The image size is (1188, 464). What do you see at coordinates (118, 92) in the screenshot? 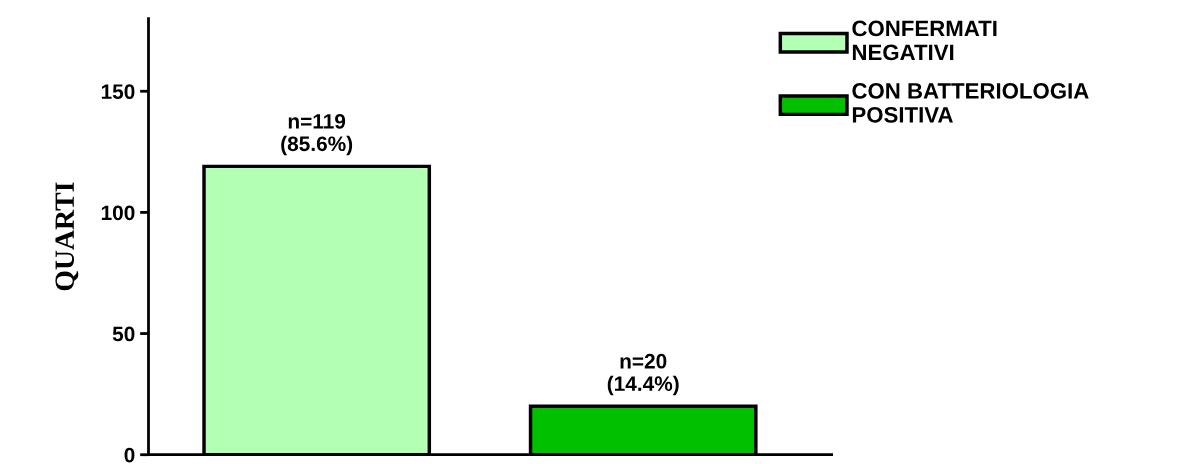
I see `y-tick-label: 150` at bounding box center [118, 92].